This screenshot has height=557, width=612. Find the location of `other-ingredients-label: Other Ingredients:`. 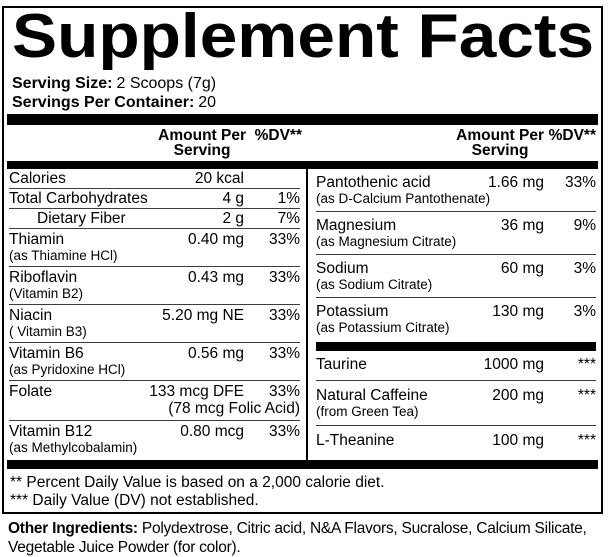

other-ingredients-label: Other Ingredients: is located at coordinates (73, 528).